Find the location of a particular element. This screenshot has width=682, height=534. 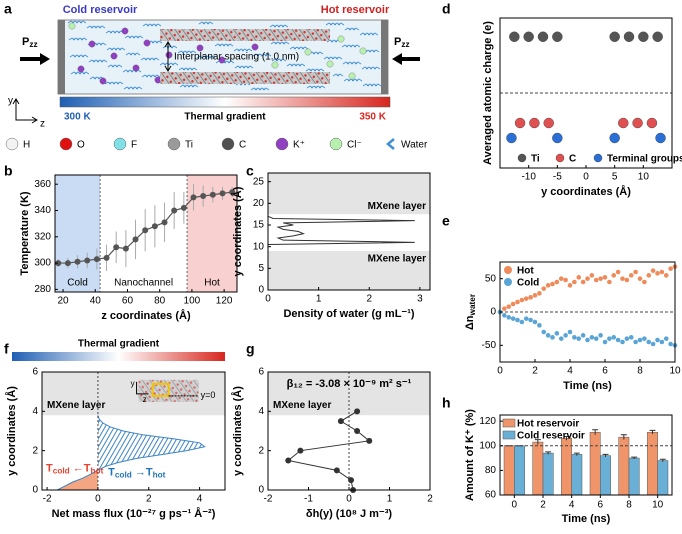

label: Pzz is located at coordinates (30, 42).